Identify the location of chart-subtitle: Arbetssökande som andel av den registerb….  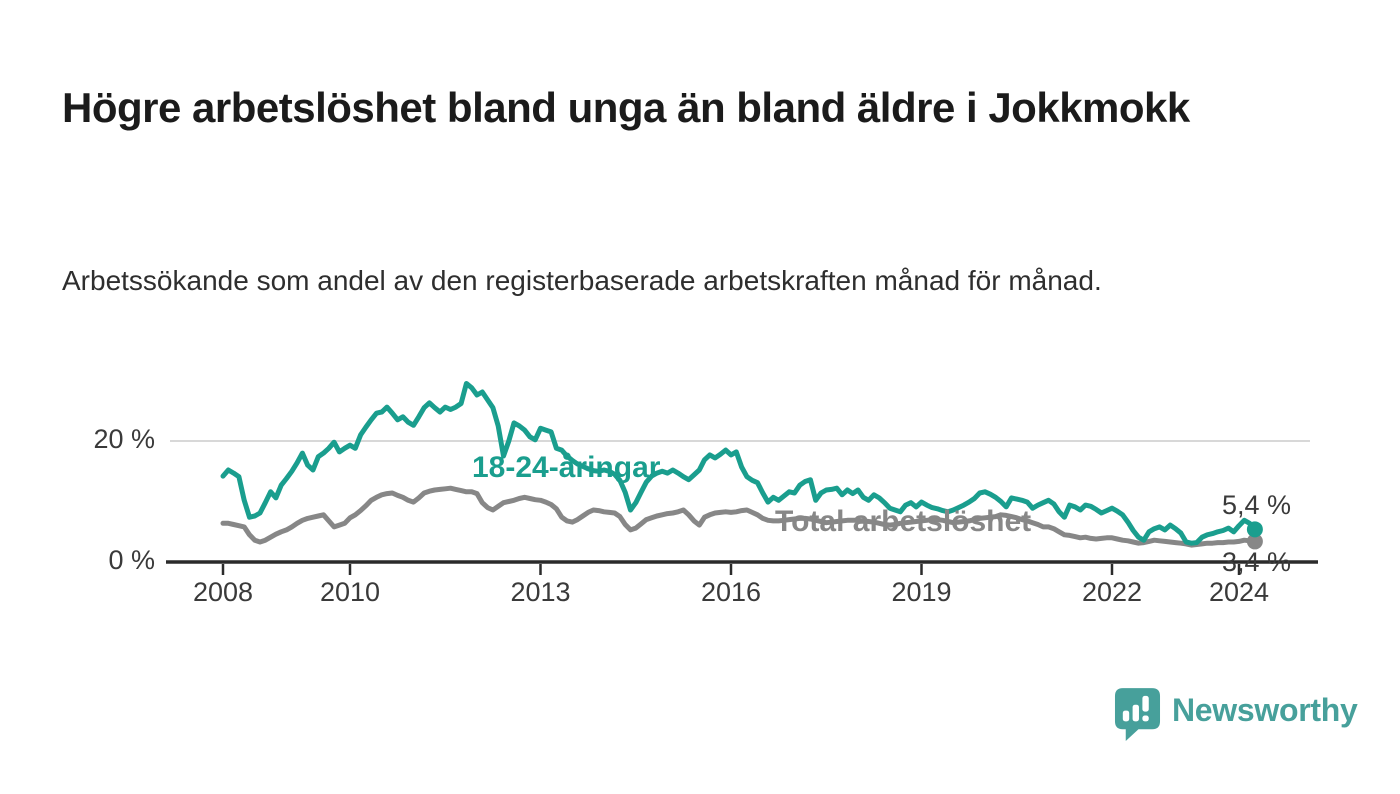
(582, 280).